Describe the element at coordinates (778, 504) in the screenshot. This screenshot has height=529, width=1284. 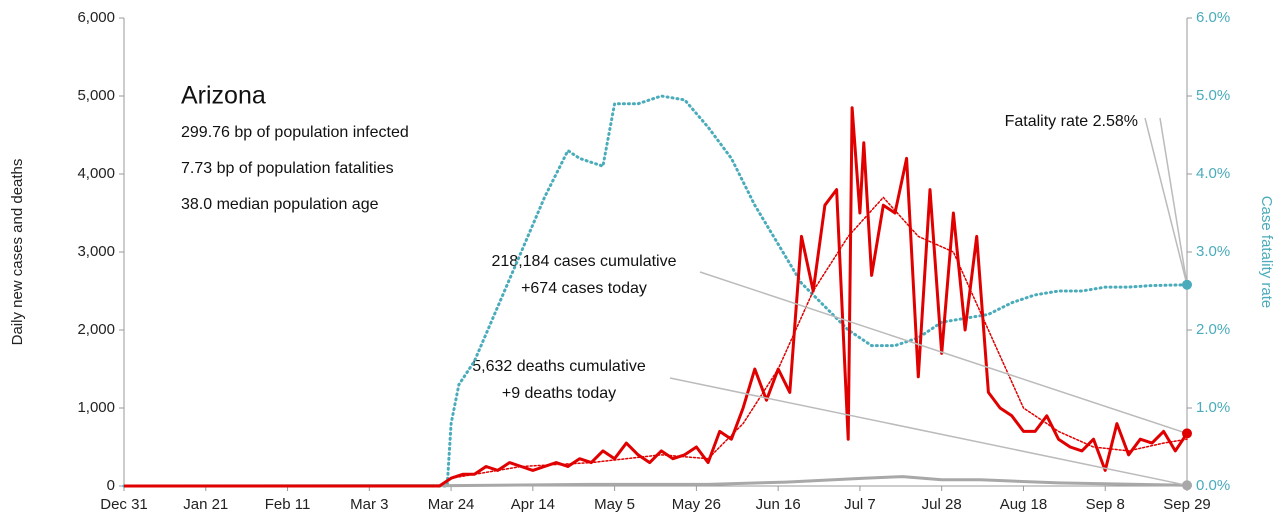
I see `x-tick-label: Jun 16` at that location.